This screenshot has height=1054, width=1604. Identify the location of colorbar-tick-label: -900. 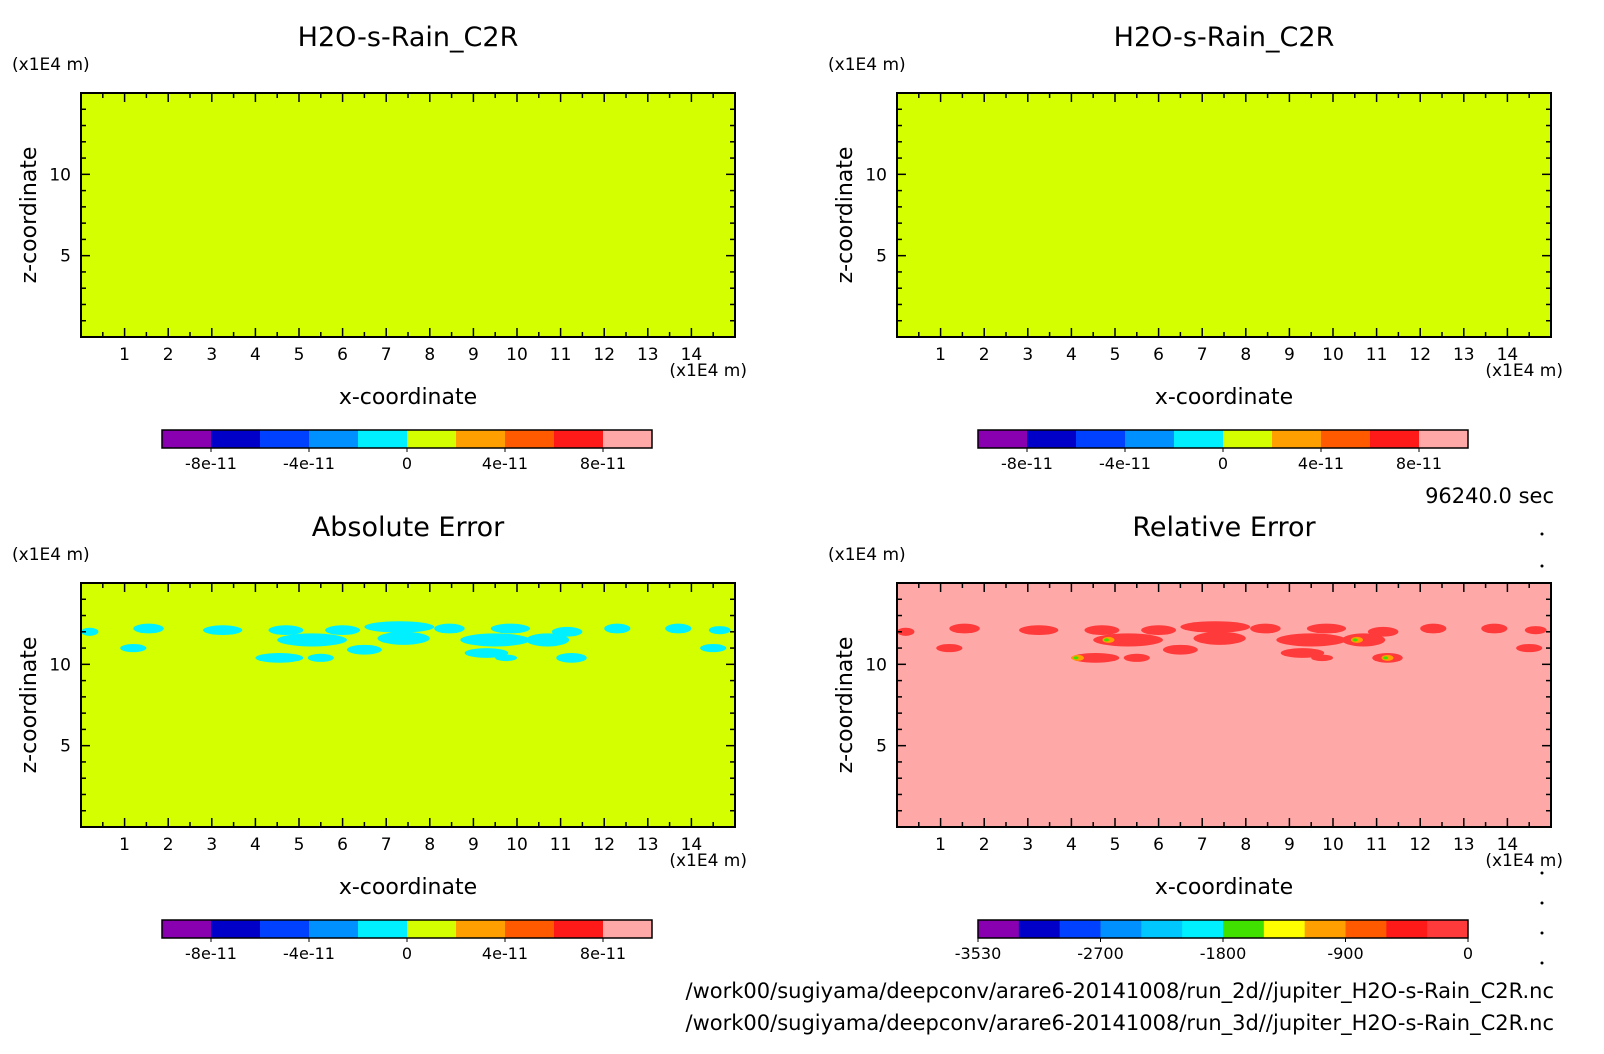
(1345, 953).